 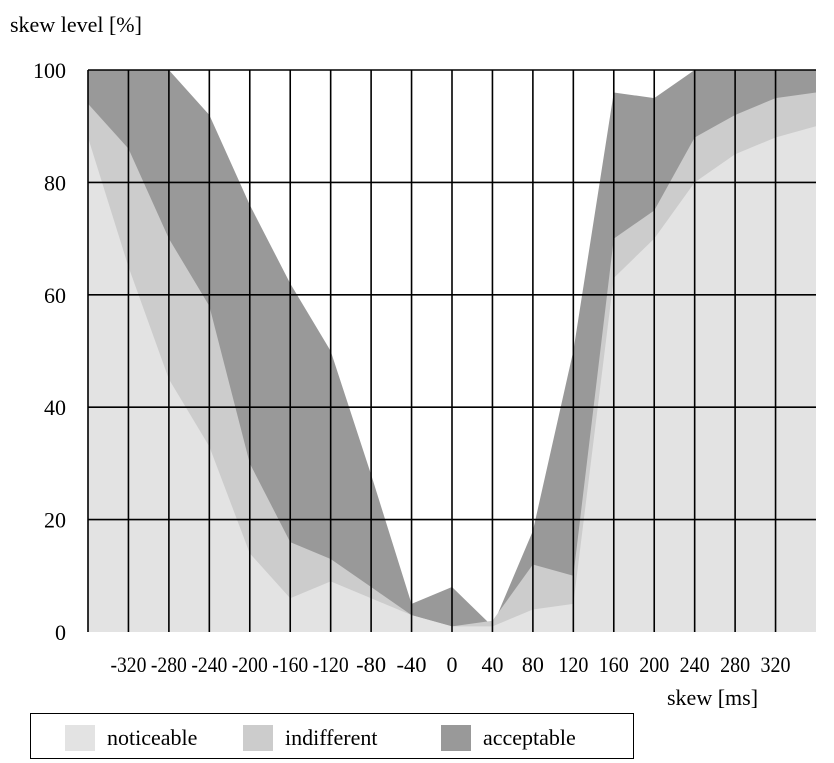 I want to click on legend-item-indifferent: indifferent, so click(x=310, y=738).